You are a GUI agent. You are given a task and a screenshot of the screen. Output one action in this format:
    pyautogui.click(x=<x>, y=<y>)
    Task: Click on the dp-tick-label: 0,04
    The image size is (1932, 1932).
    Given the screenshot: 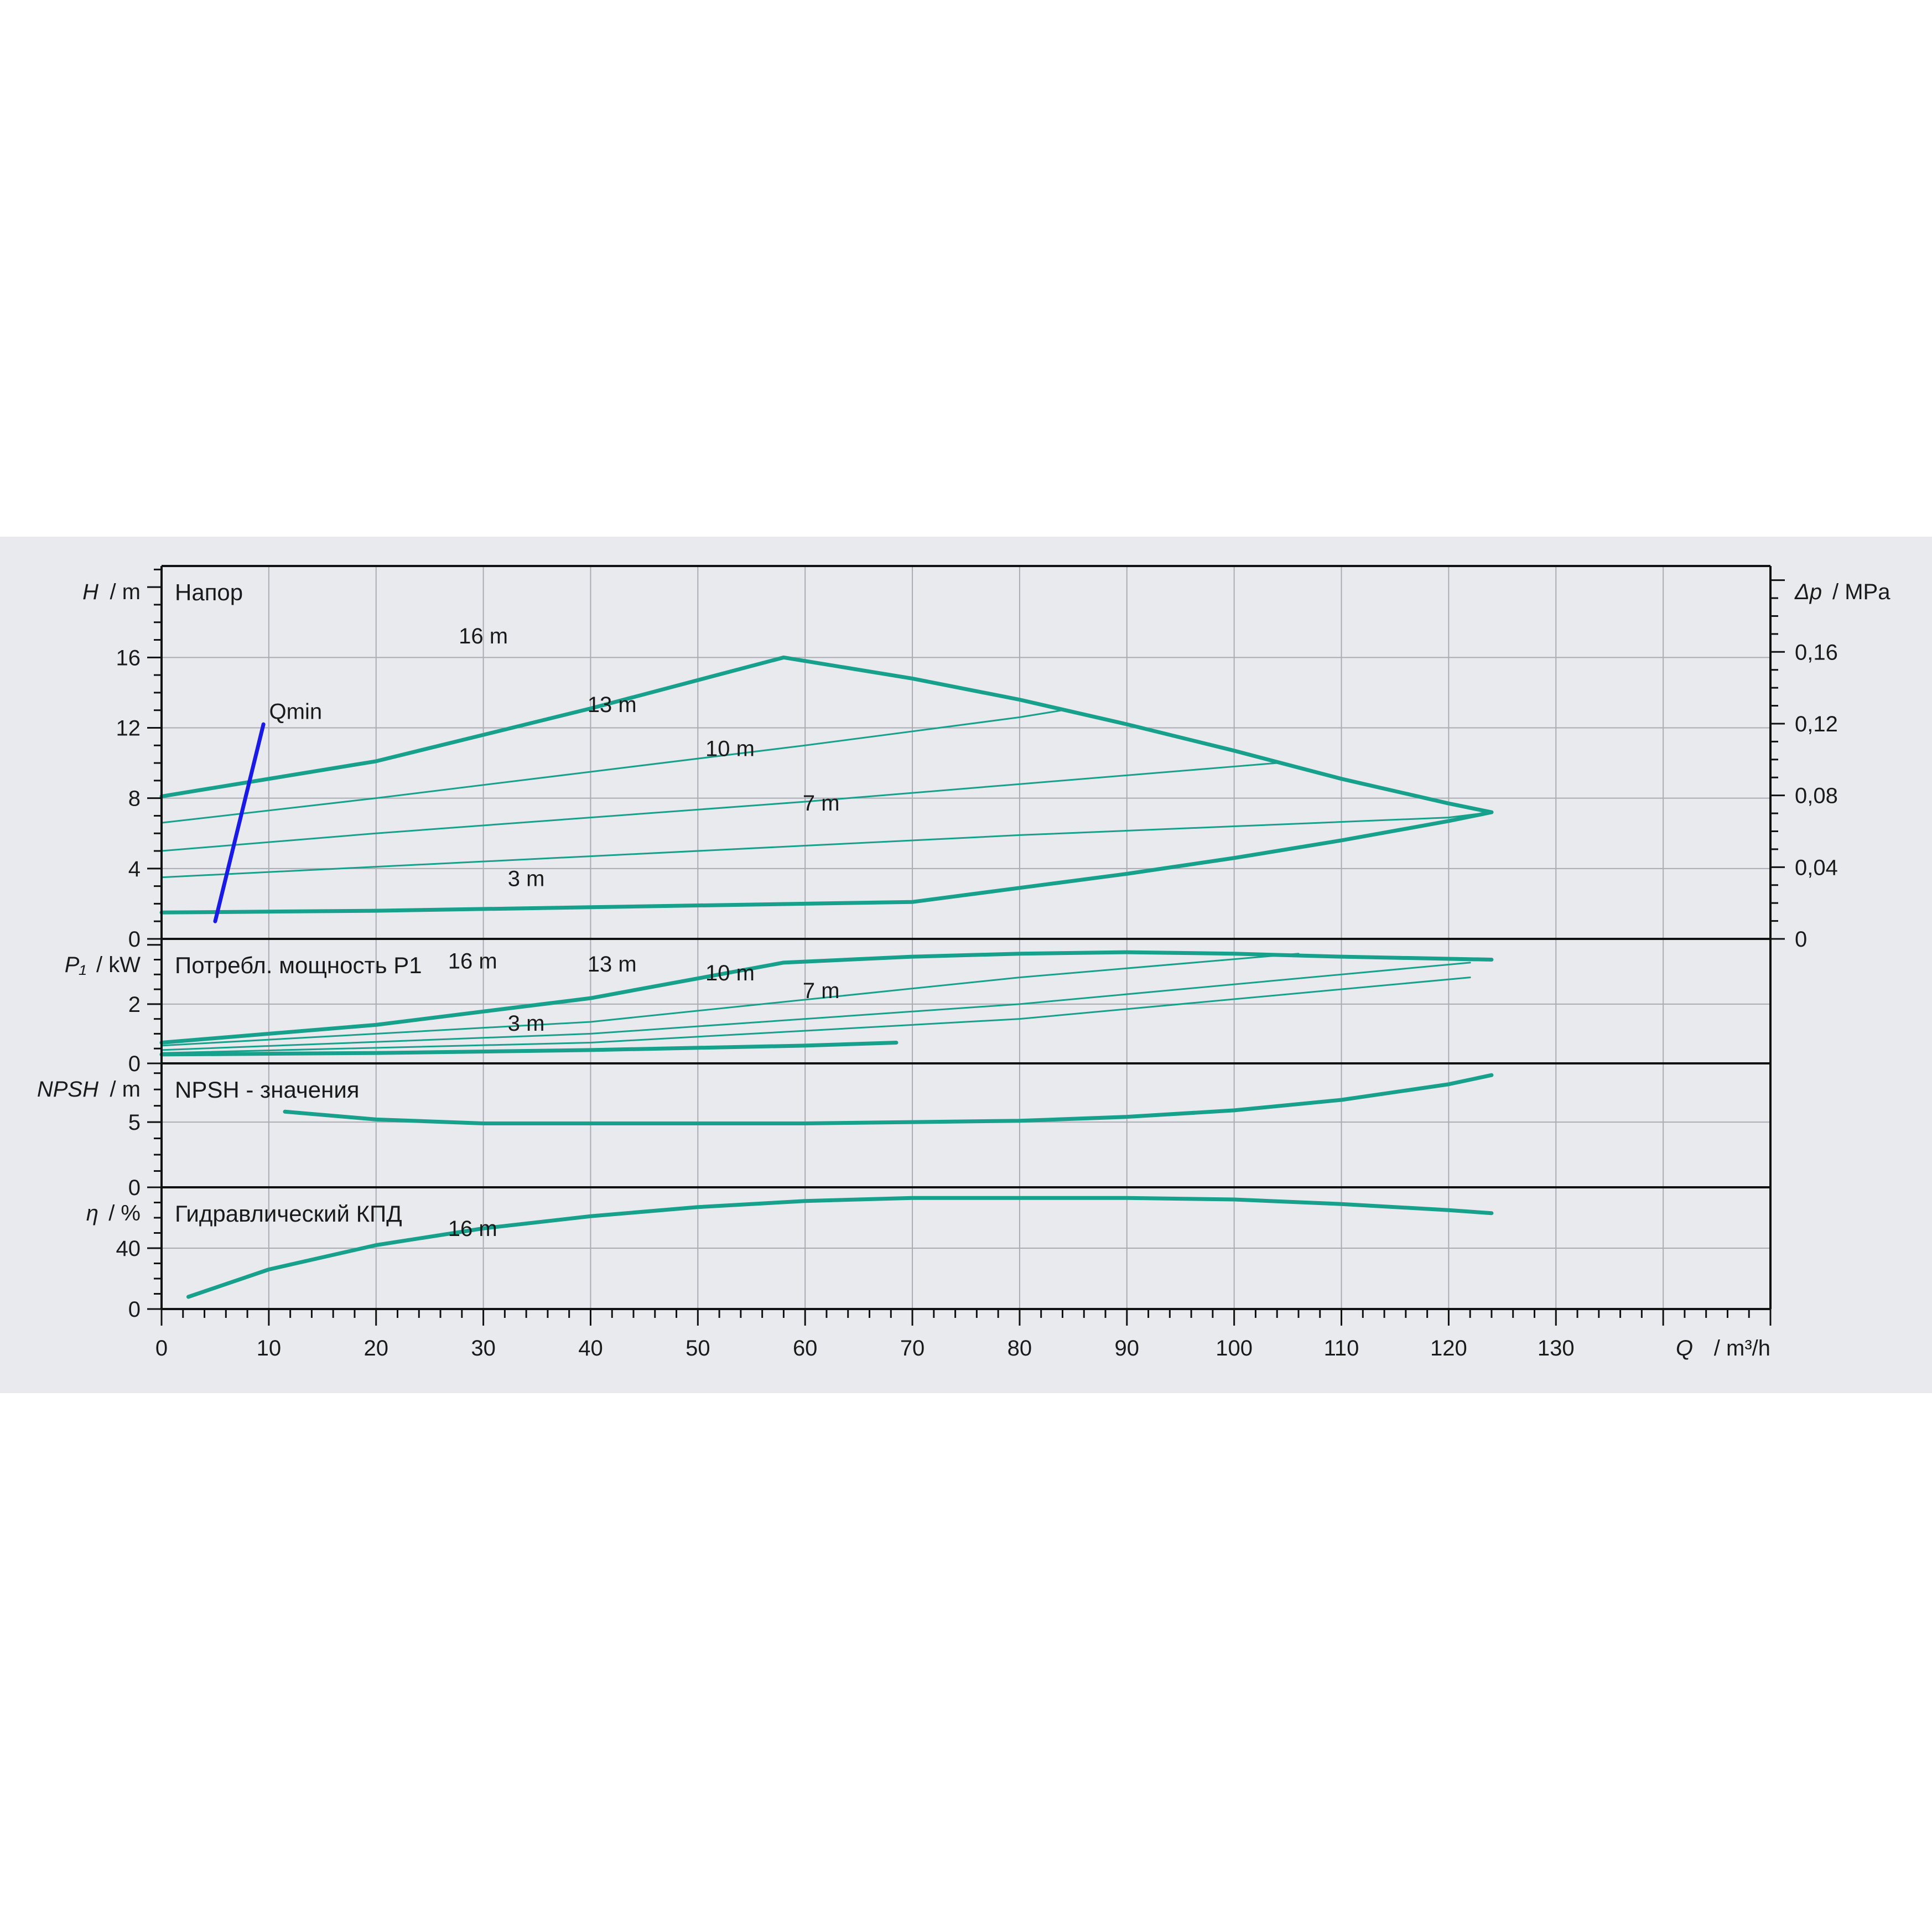 What is the action you would take?
    pyautogui.click(x=1816, y=867)
    